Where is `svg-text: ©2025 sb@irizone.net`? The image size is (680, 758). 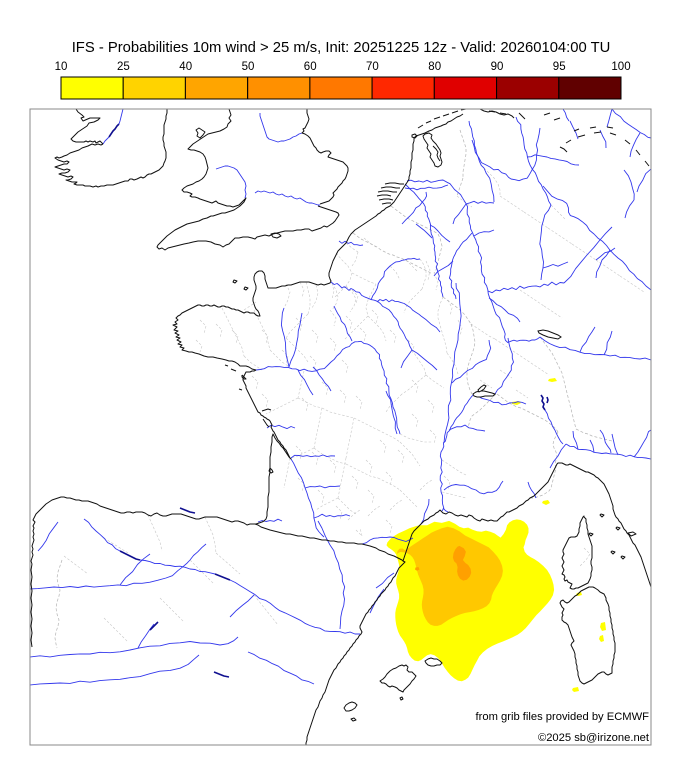
svg-text: ©2025 sb@irizone.net is located at coordinates (594, 738).